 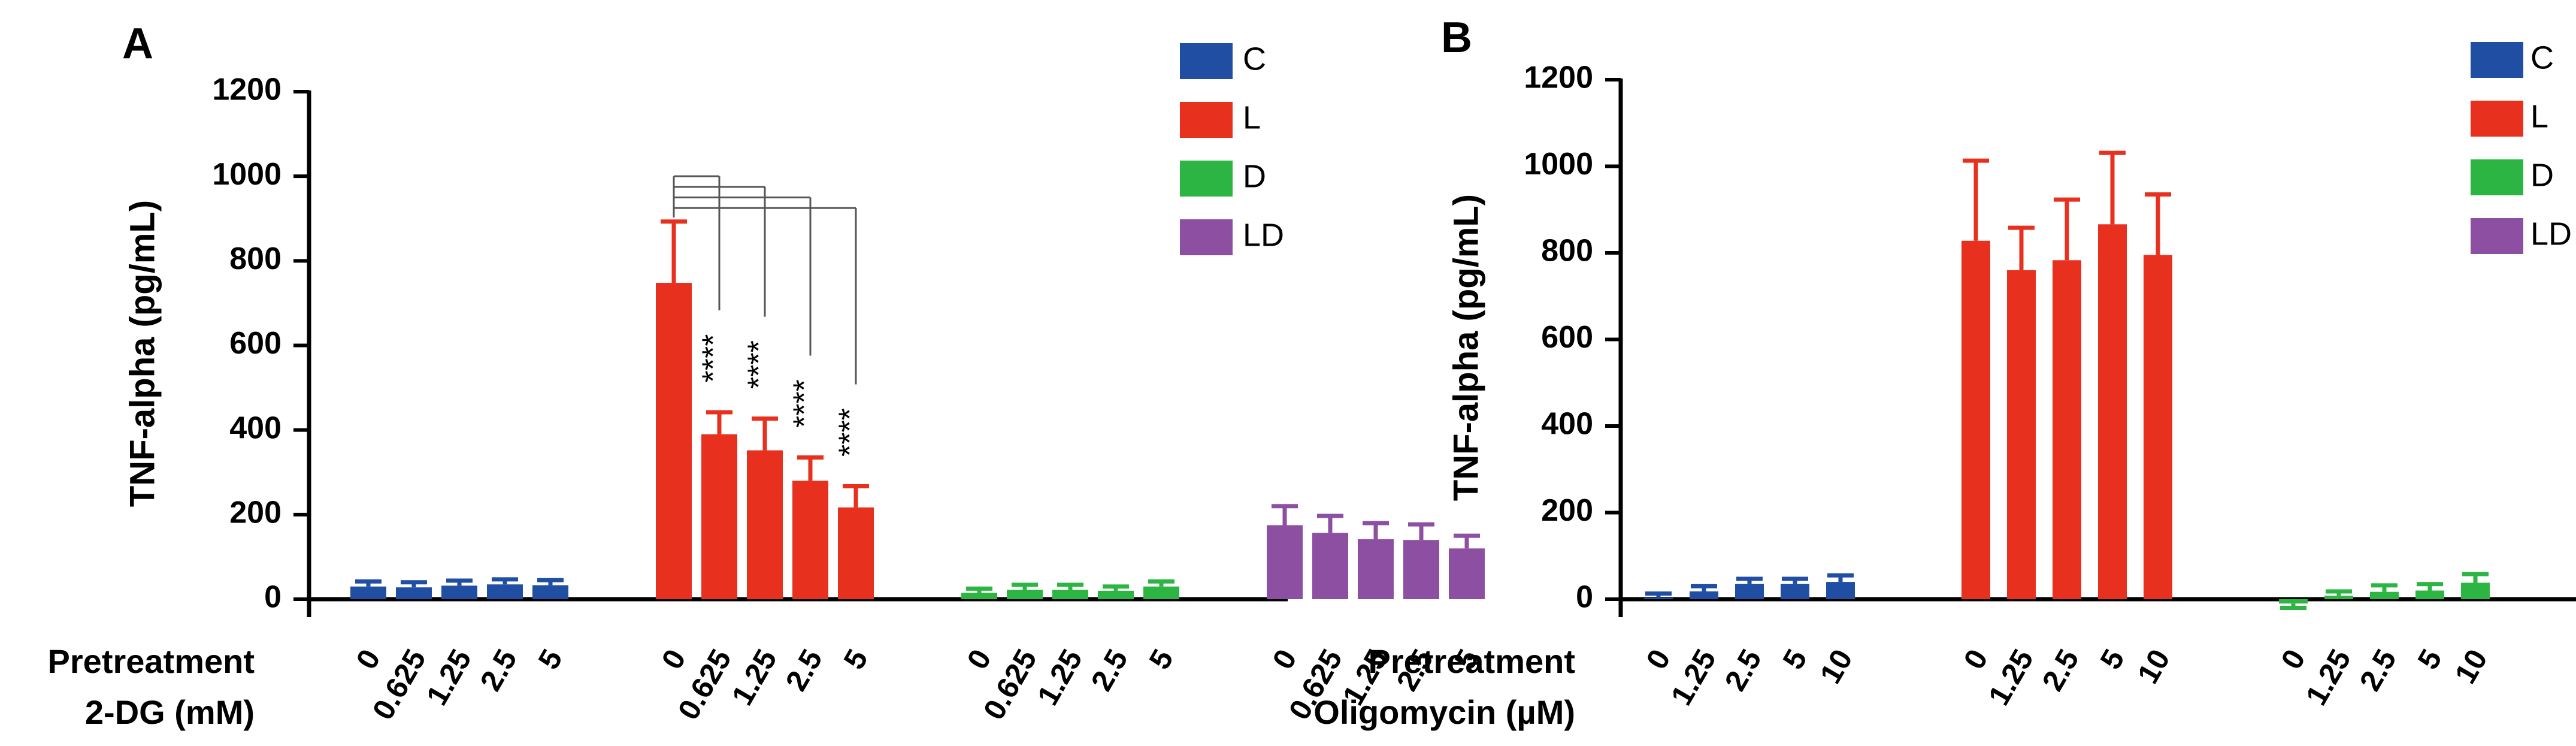 What do you see at coordinates (255, 513) in the screenshot?
I see `y-tick-label: 200` at bounding box center [255, 513].